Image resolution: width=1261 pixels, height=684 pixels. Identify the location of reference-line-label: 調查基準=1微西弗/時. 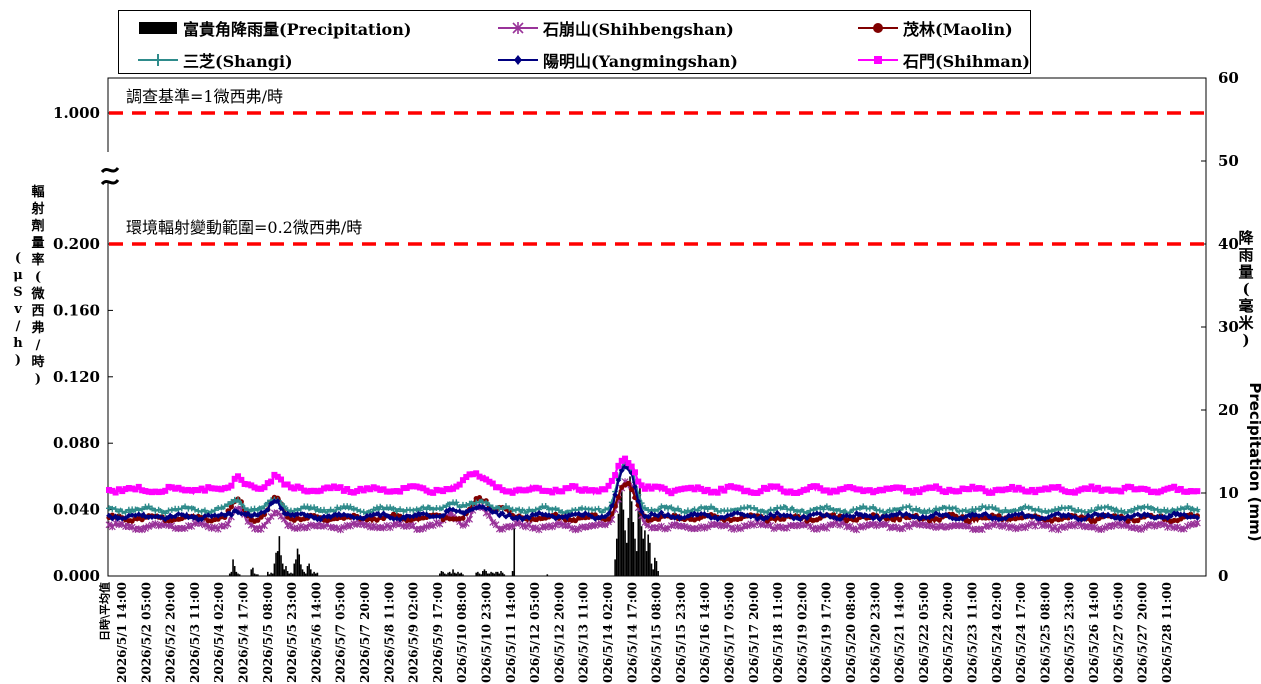
(204, 96).